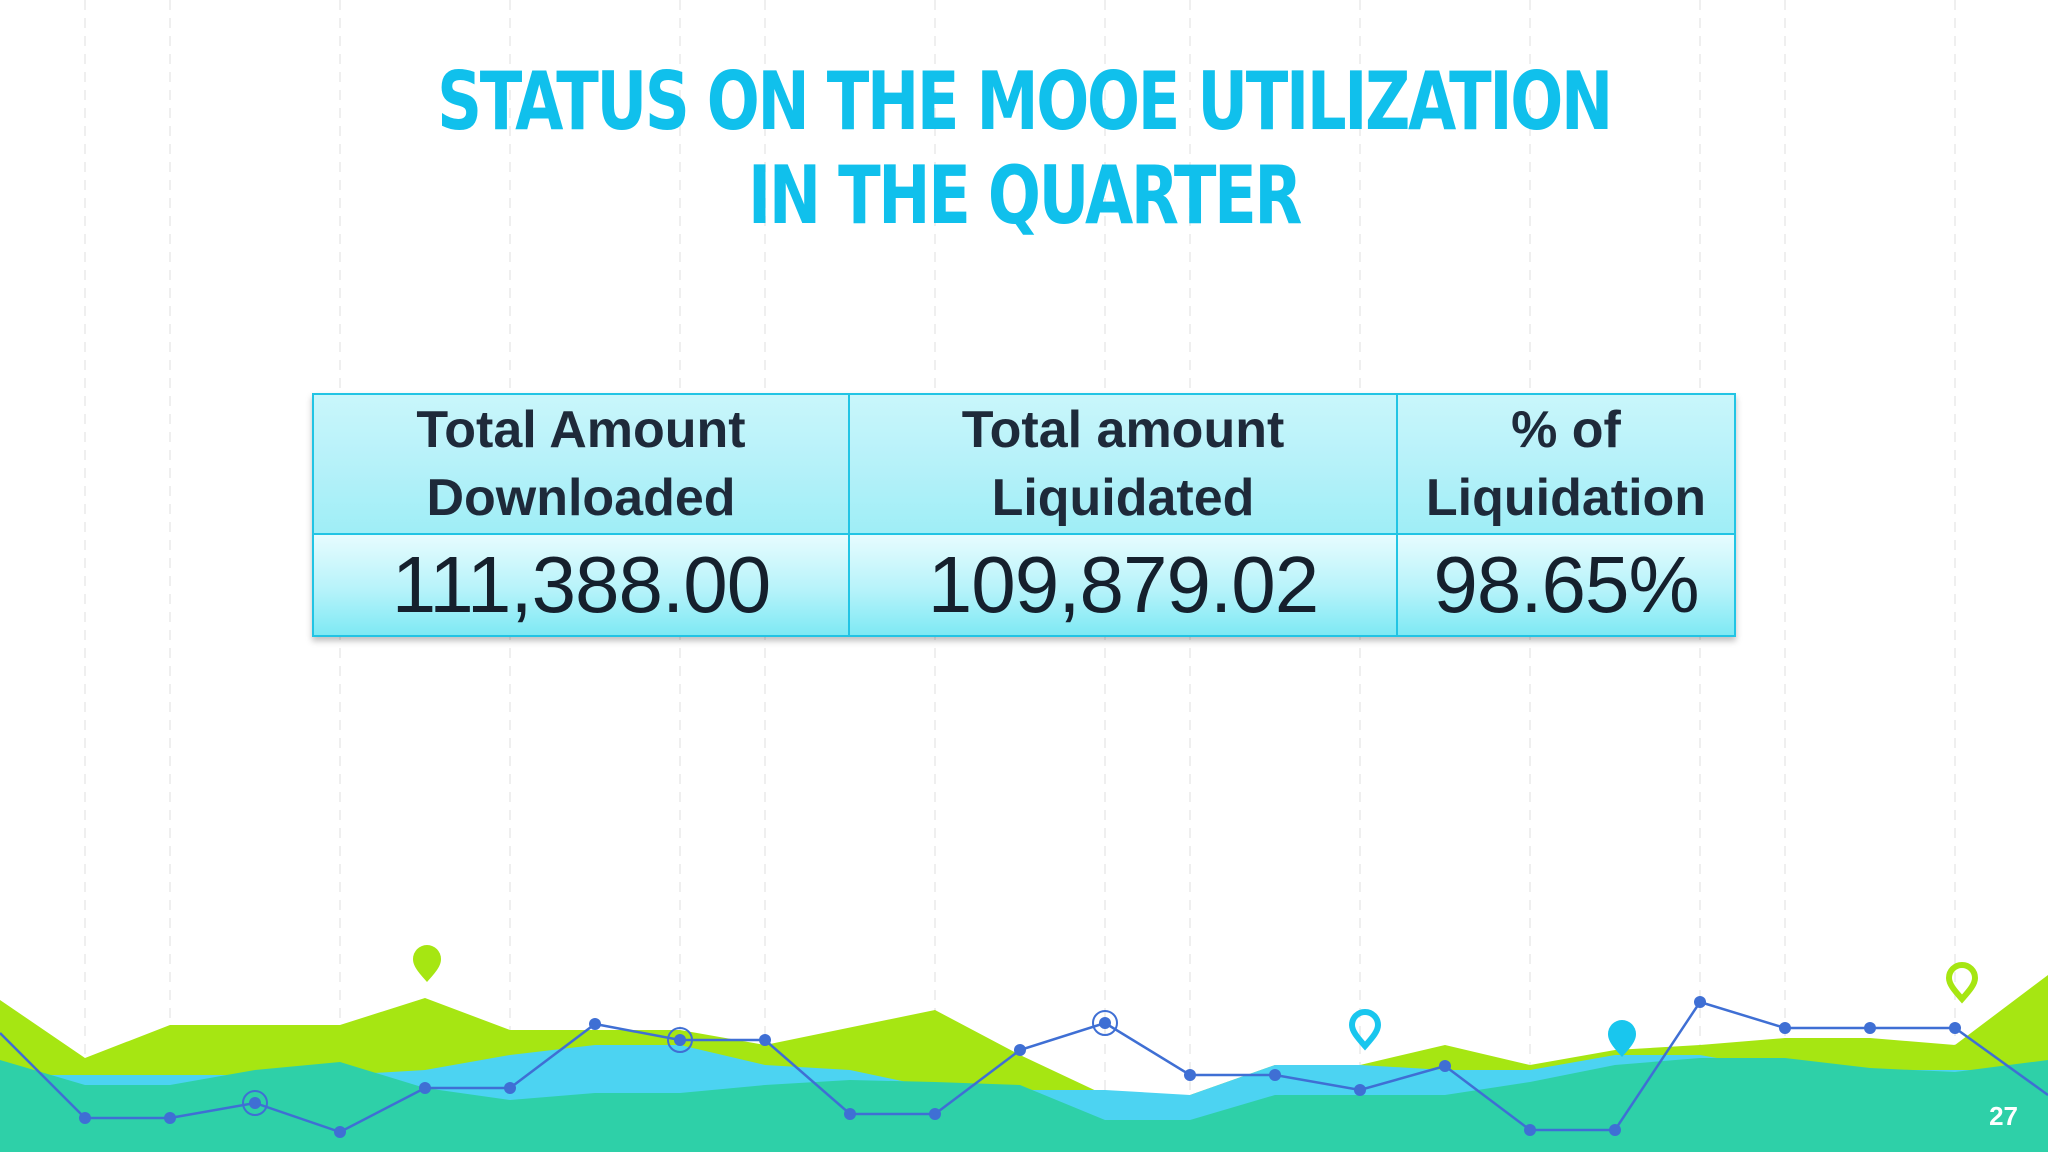 This screenshot has height=1152, width=2048. What do you see at coordinates (2003, 1116) in the screenshot?
I see `page-number: 27` at bounding box center [2003, 1116].